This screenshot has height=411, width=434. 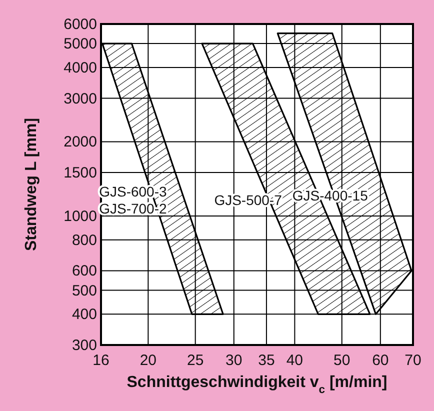 What do you see at coordinates (195, 360) in the screenshot?
I see `x-tick-label: 25` at bounding box center [195, 360].